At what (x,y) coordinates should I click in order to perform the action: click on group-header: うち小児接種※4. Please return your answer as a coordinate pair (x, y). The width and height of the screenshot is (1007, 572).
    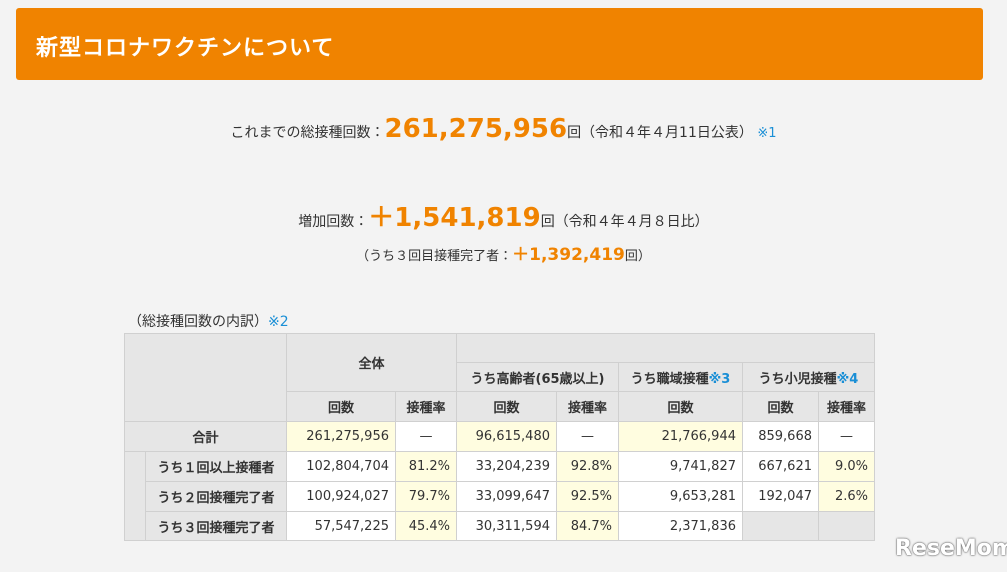
    Looking at the image, I should click on (808, 377).